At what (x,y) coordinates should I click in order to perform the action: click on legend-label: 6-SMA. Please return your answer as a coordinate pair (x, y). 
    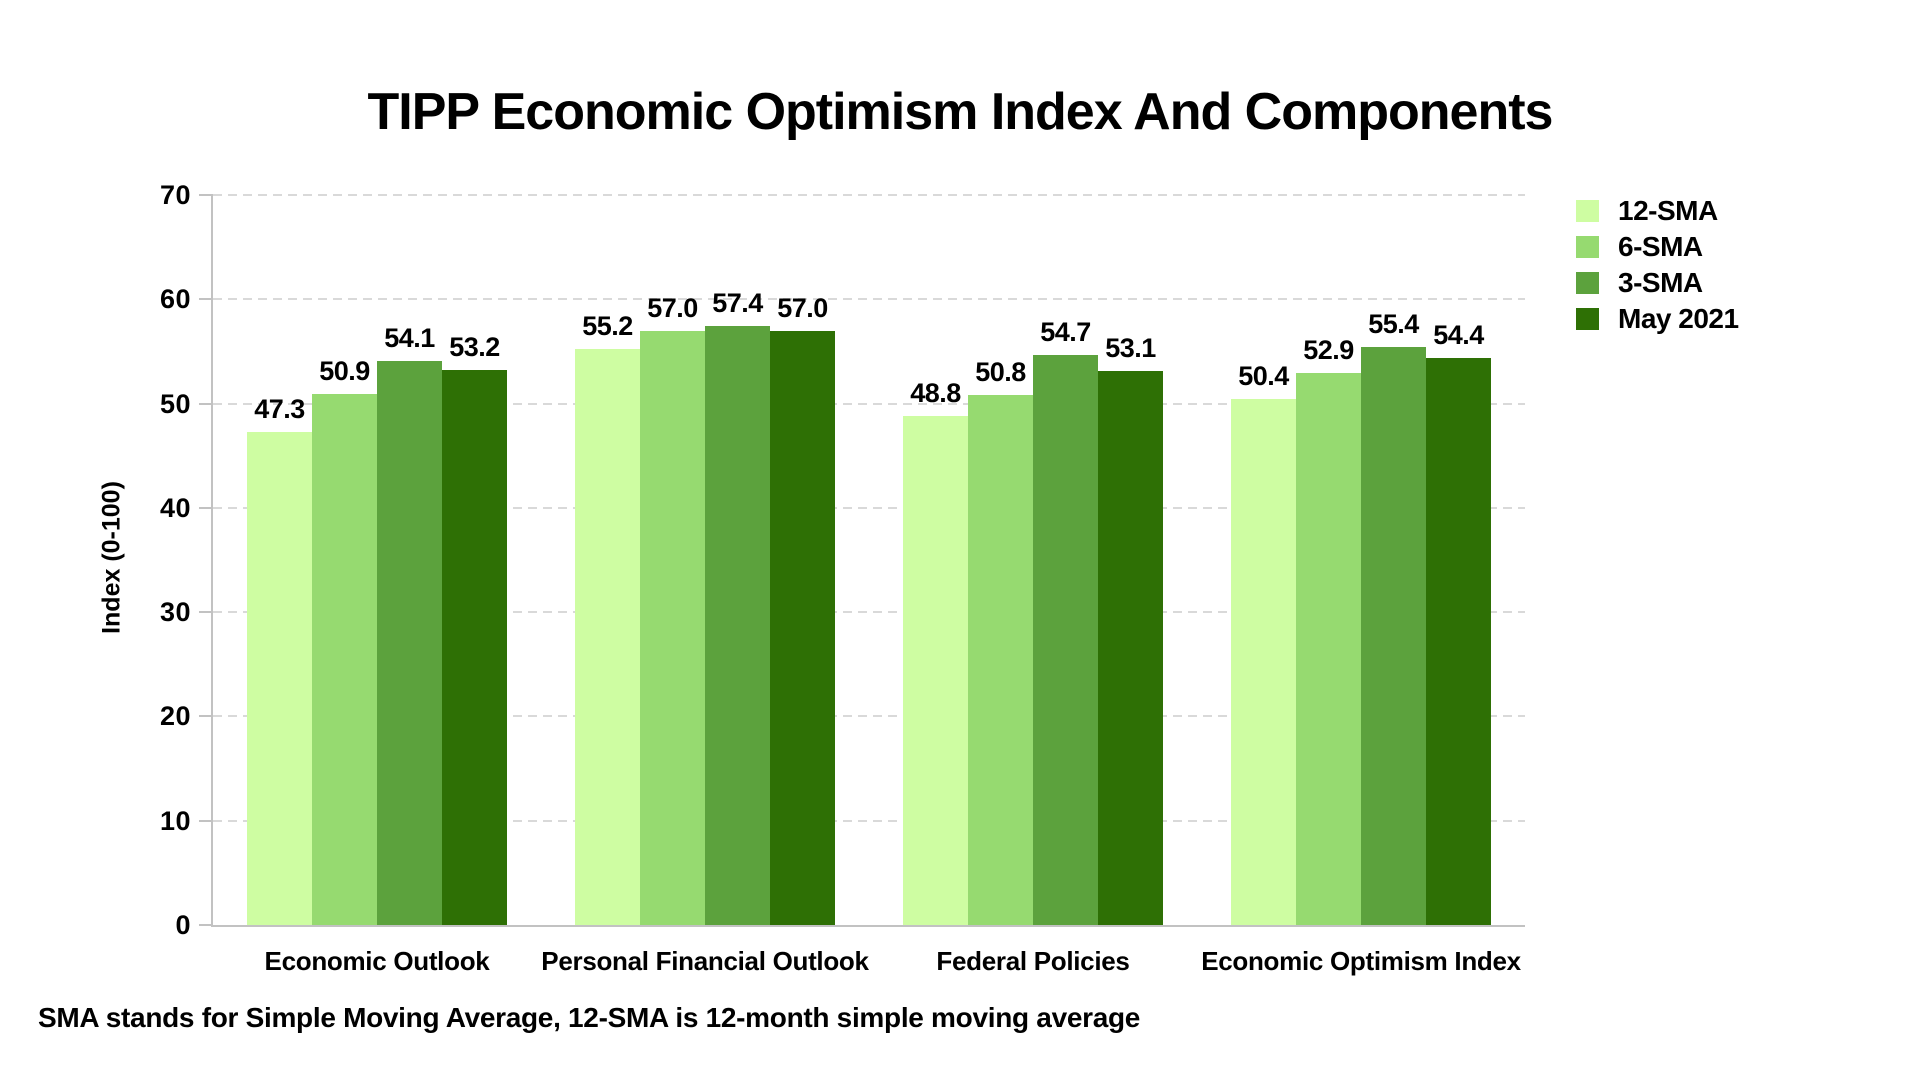
    Looking at the image, I should click on (1660, 246).